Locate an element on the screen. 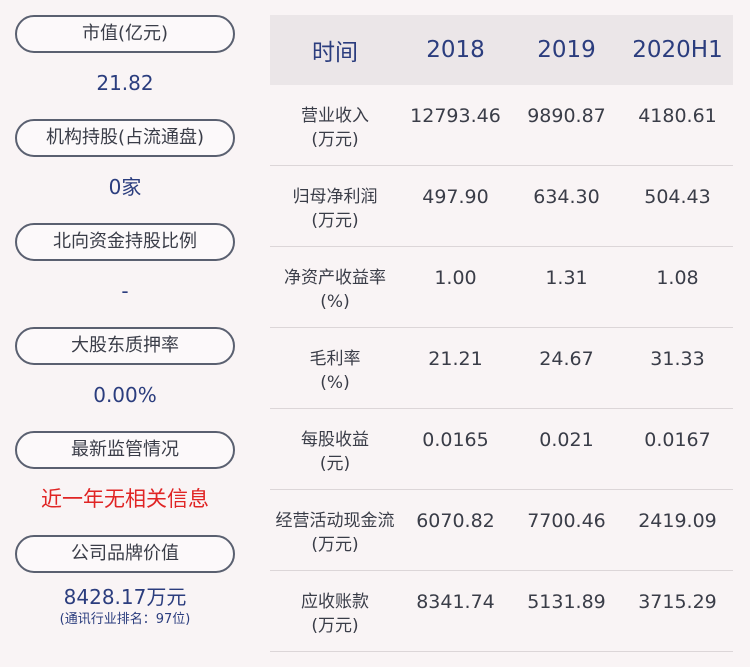 The width and height of the screenshot is (750, 667). row-label: 毛利率 (%) is located at coordinates (335, 371).